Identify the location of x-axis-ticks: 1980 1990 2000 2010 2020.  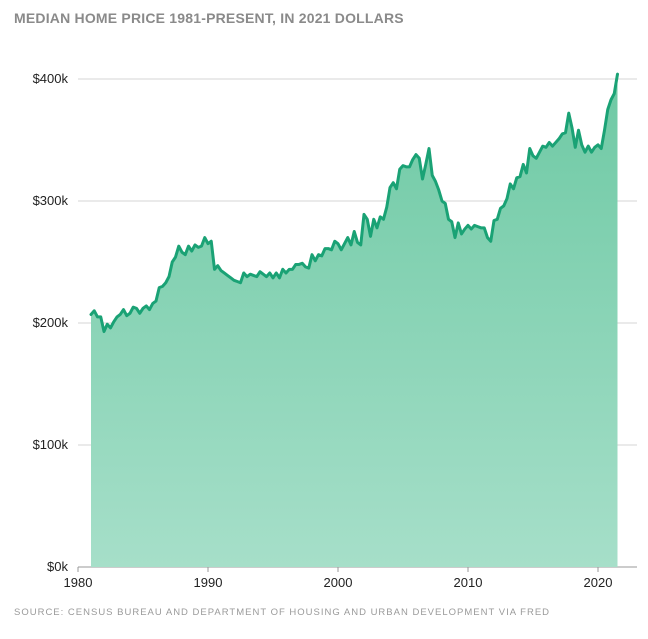
(338, 578).